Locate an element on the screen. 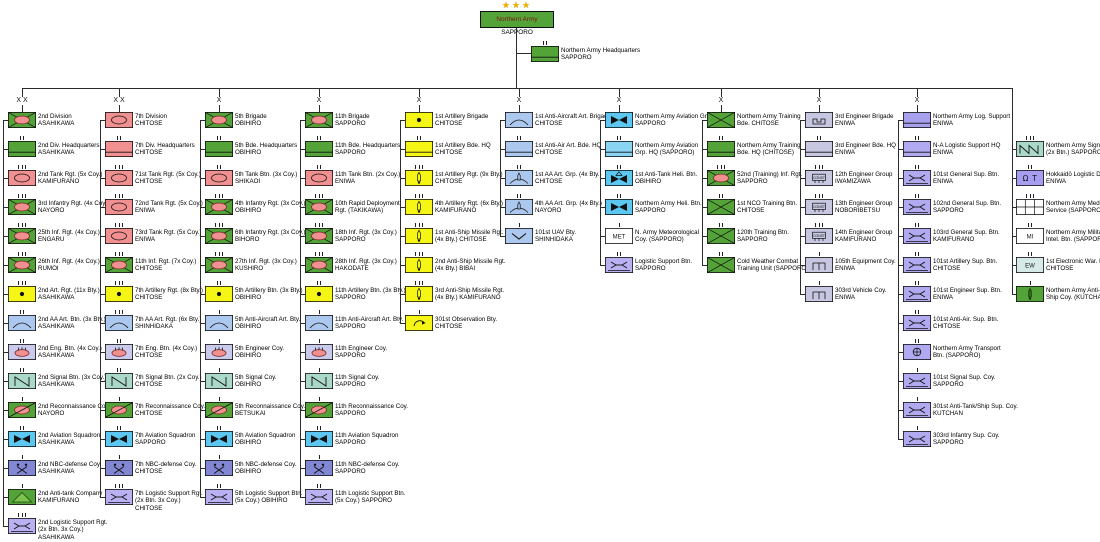  col4-unit8-stub is located at coordinates (302, 352).